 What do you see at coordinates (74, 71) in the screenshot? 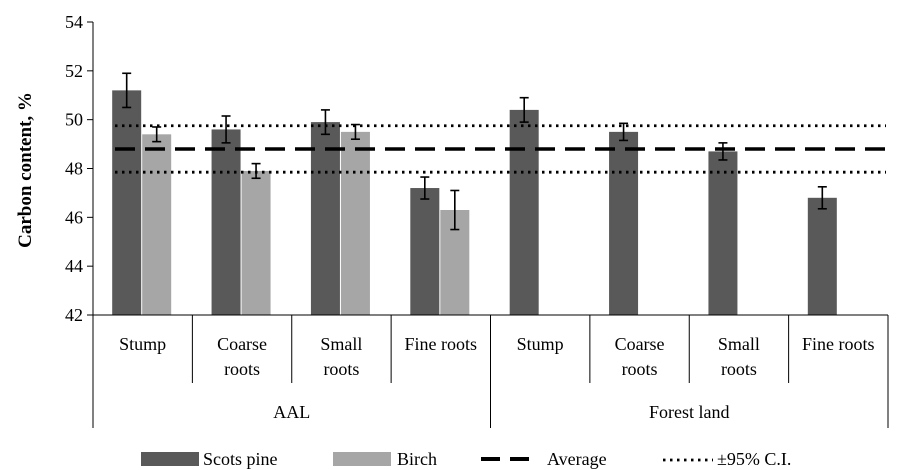
I see `y-tick-label: 52` at bounding box center [74, 71].